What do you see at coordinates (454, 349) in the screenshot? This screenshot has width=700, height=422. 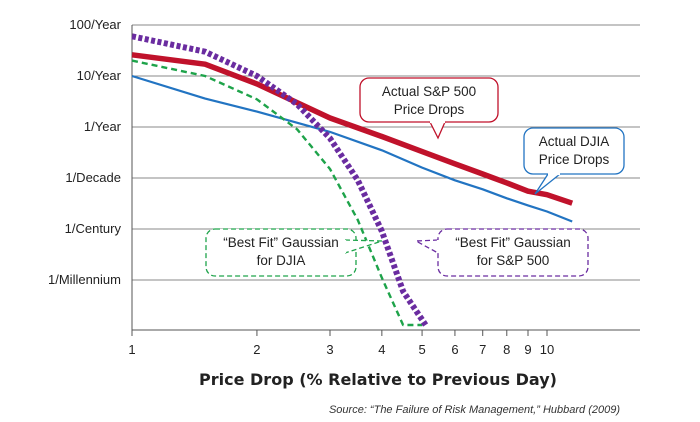 I see `x-tick-label: 6` at bounding box center [454, 349].